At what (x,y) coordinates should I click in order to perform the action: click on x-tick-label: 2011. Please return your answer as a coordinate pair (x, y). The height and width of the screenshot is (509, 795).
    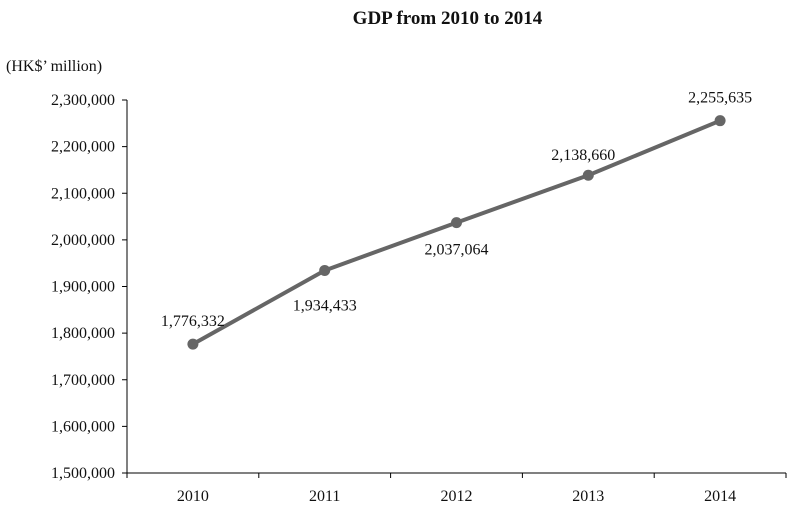
    Looking at the image, I should click on (324, 496).